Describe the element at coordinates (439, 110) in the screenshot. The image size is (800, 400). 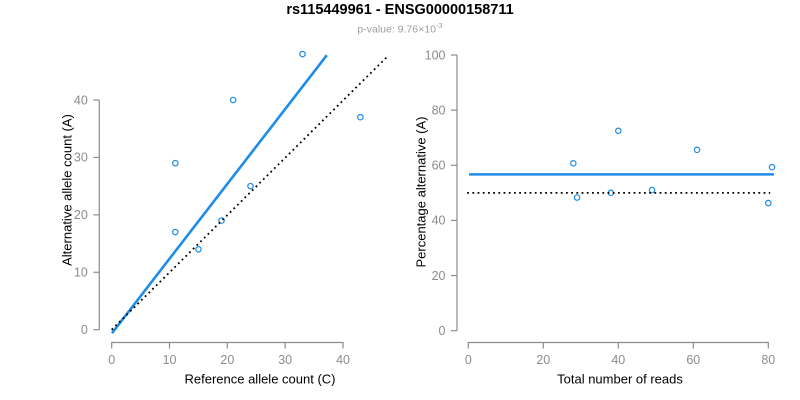
I see `y-tick-label: 80` at that location.